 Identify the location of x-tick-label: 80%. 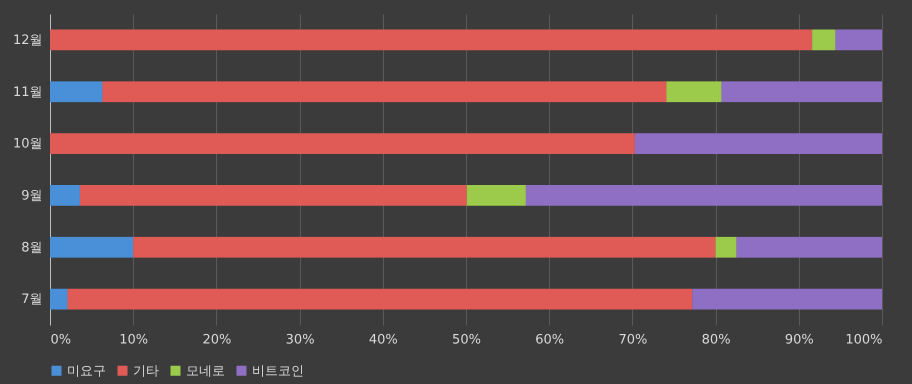
(716, 340).